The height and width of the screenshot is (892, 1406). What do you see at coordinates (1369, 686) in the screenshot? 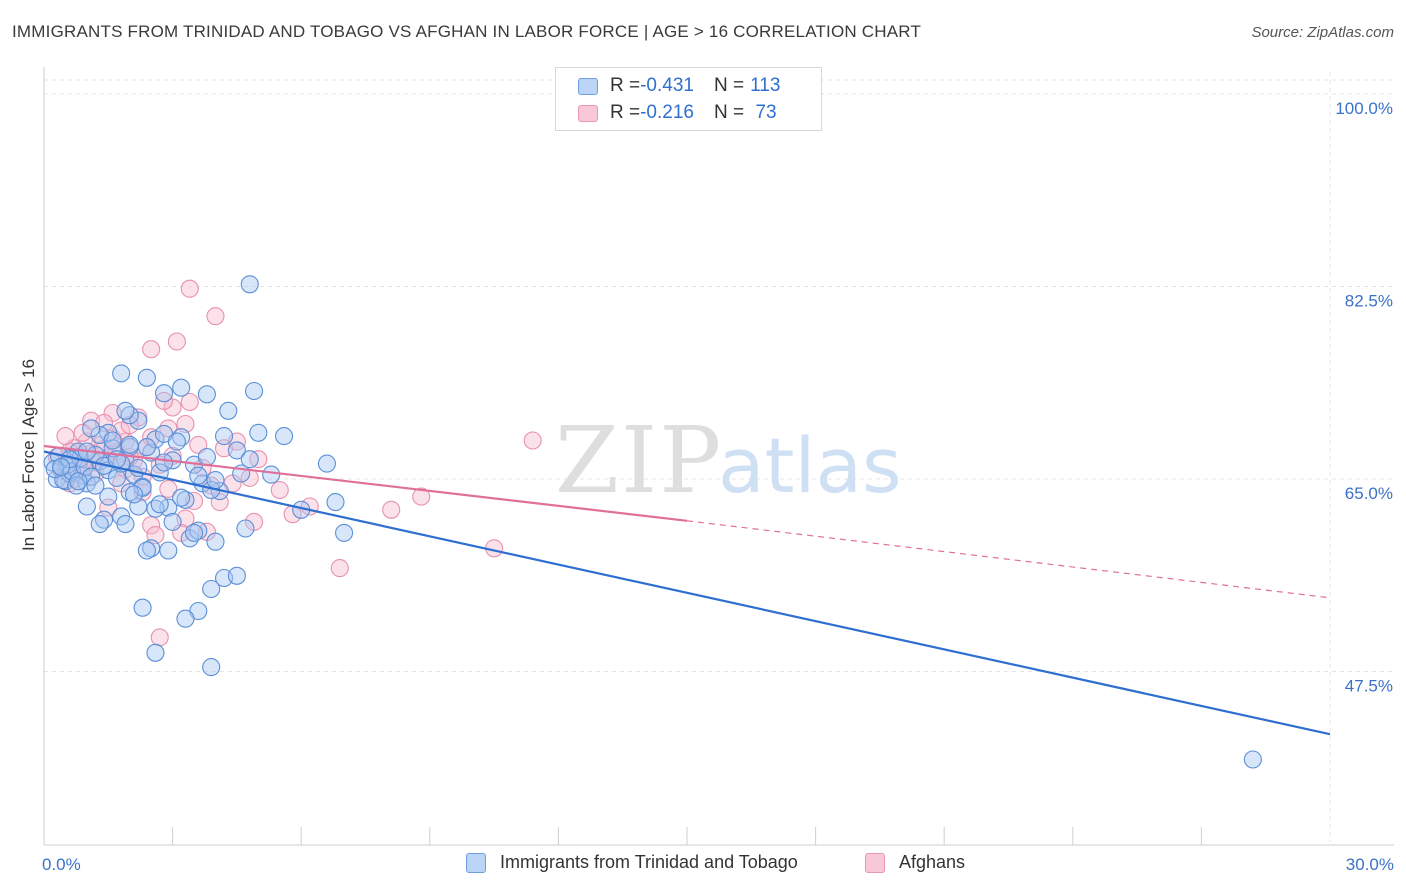
I see `y-tick-label: 47.5%` at bounding box center [1369, 686].